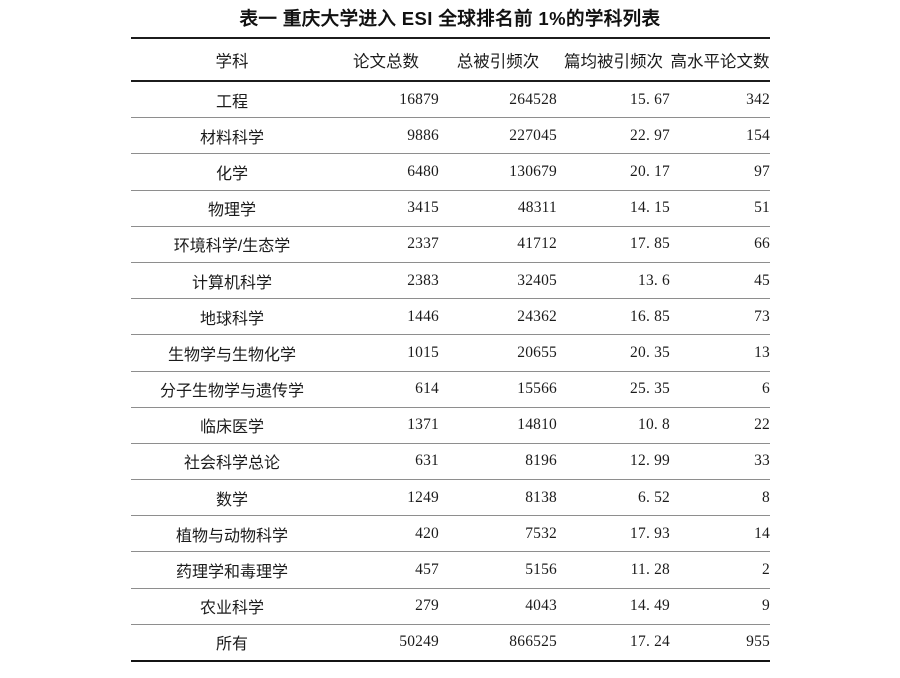 Image resolution: width=900 pixels, height=678 pixels. Describe the element at coordinates (232, 244) in the screenshot. I see `cell-subject: 环境科学/生态学` at that location.